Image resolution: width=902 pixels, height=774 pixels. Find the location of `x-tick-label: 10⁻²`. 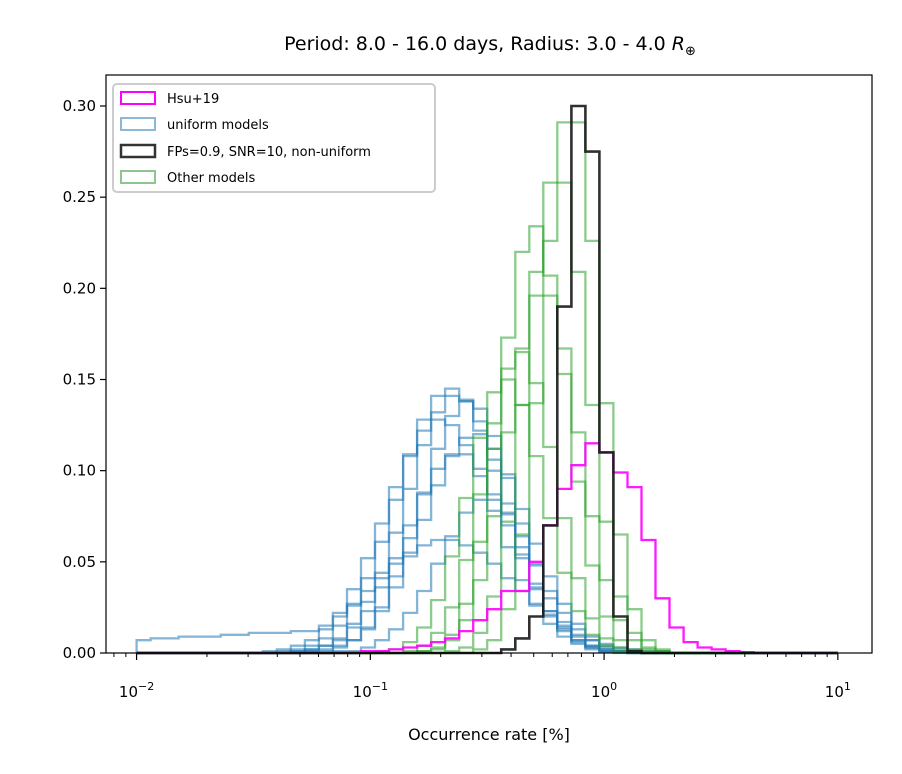

x-tick-label: 10⁻² is located at coordinates (136, 690).